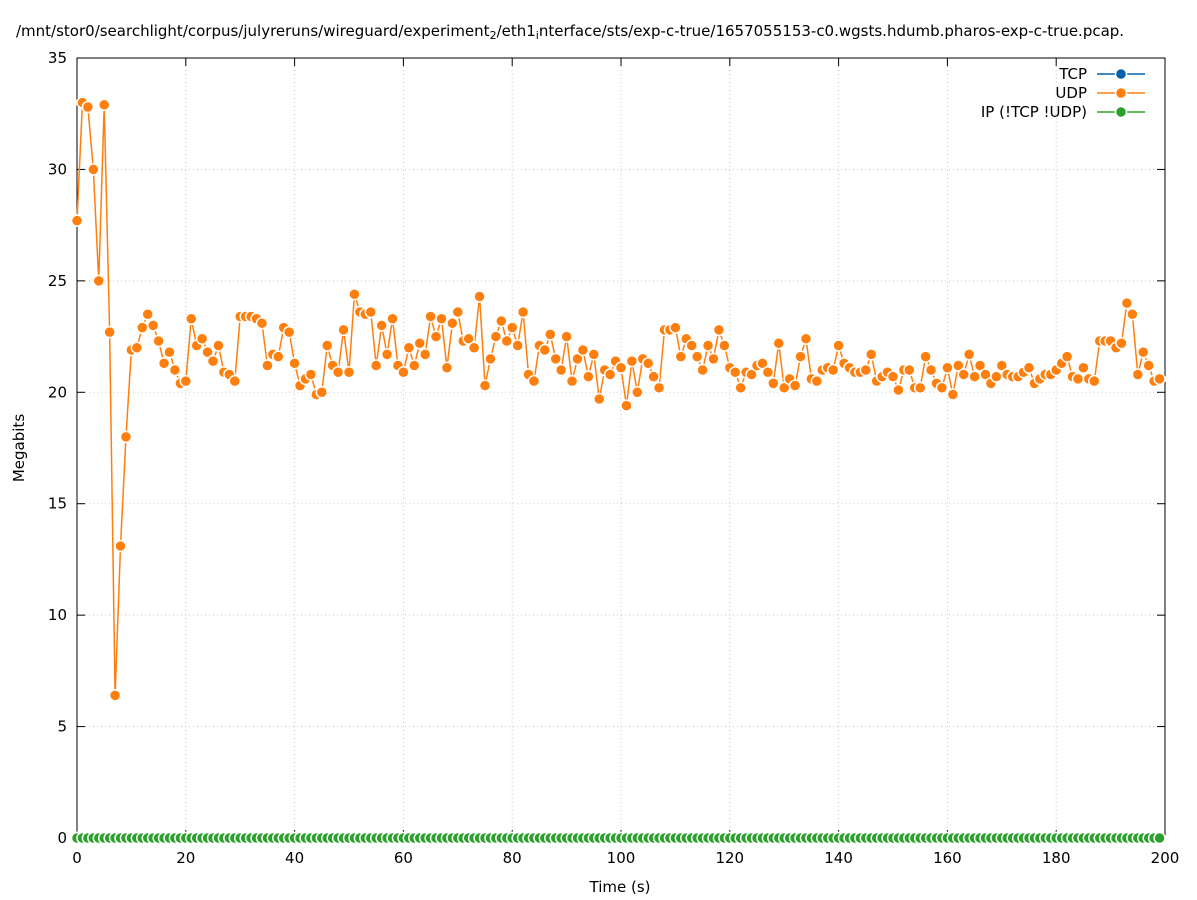 The image size is (1197, 900). I want to click on y-tick-label: 5, so click(62, 727).